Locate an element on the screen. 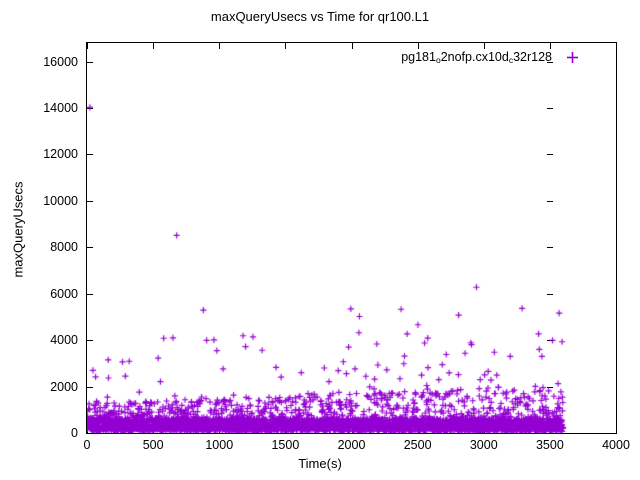  y-tick-label: 2000 is located at coordinates (64, 386).